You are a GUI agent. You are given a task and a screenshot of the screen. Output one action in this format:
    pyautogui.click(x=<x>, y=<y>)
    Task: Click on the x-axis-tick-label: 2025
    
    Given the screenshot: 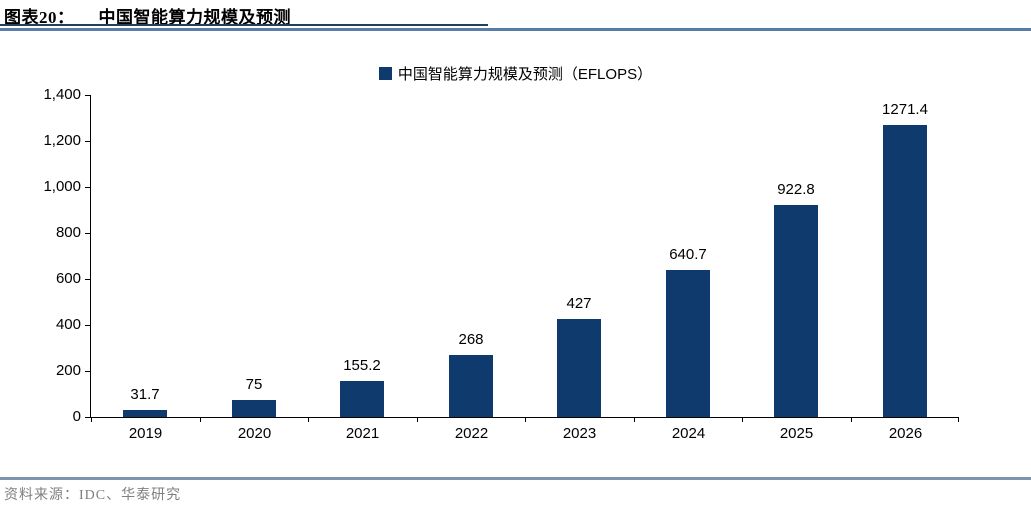 What is the action you would take?
    pyautogui.click(x=796, y=433)
    